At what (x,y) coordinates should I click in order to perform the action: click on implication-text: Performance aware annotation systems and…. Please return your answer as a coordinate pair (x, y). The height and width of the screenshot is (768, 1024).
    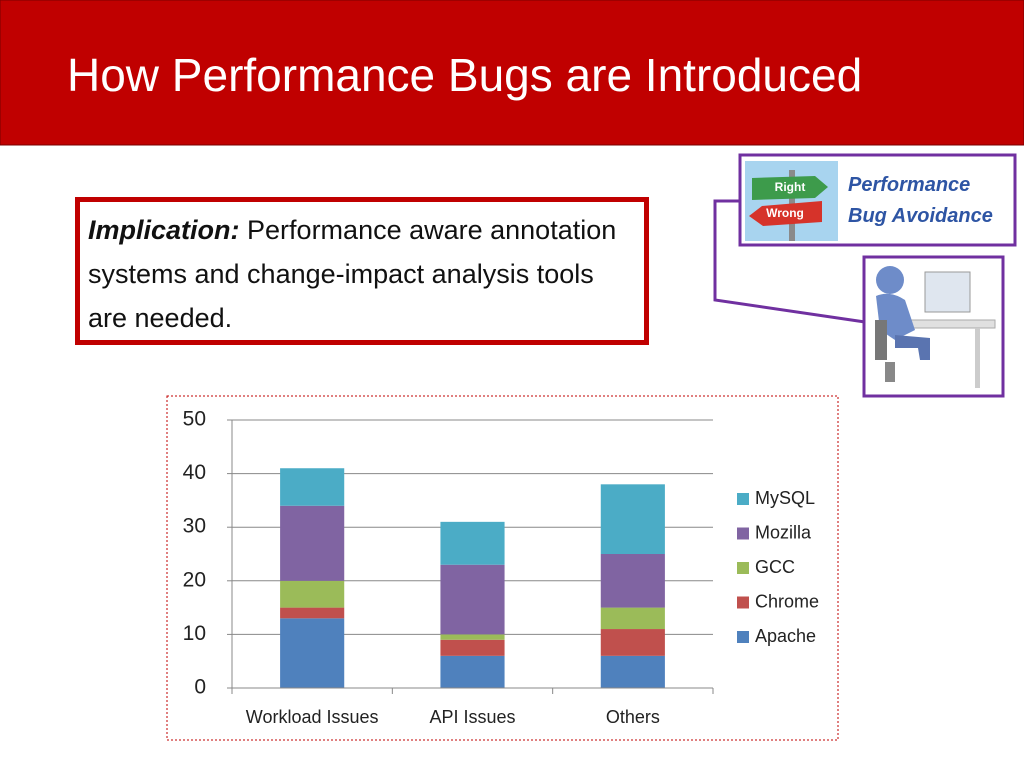
    Looking at the image, I should click on (352, 274).